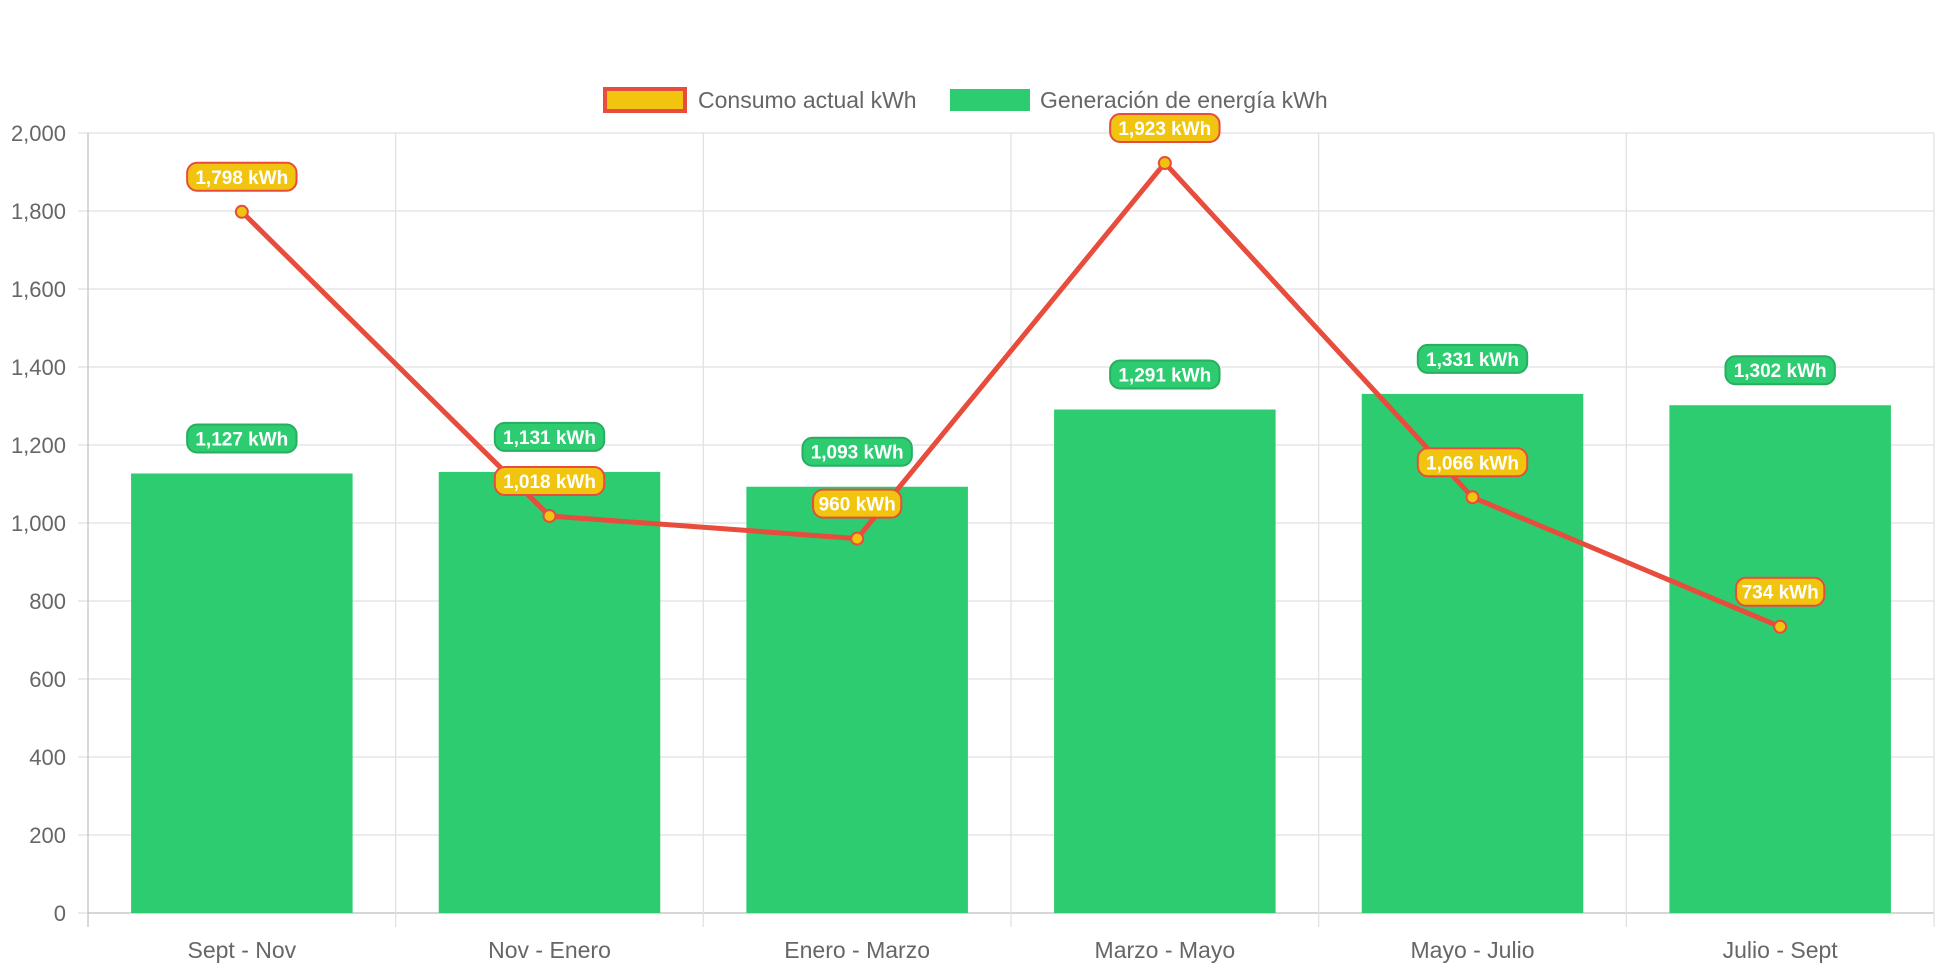 The image size is (1942, 975). What do you see at coordinates (1473, 950) in the screenshot?
I see `x-tick-label: Mayo - Julio` at bounding box center [1473, 950].